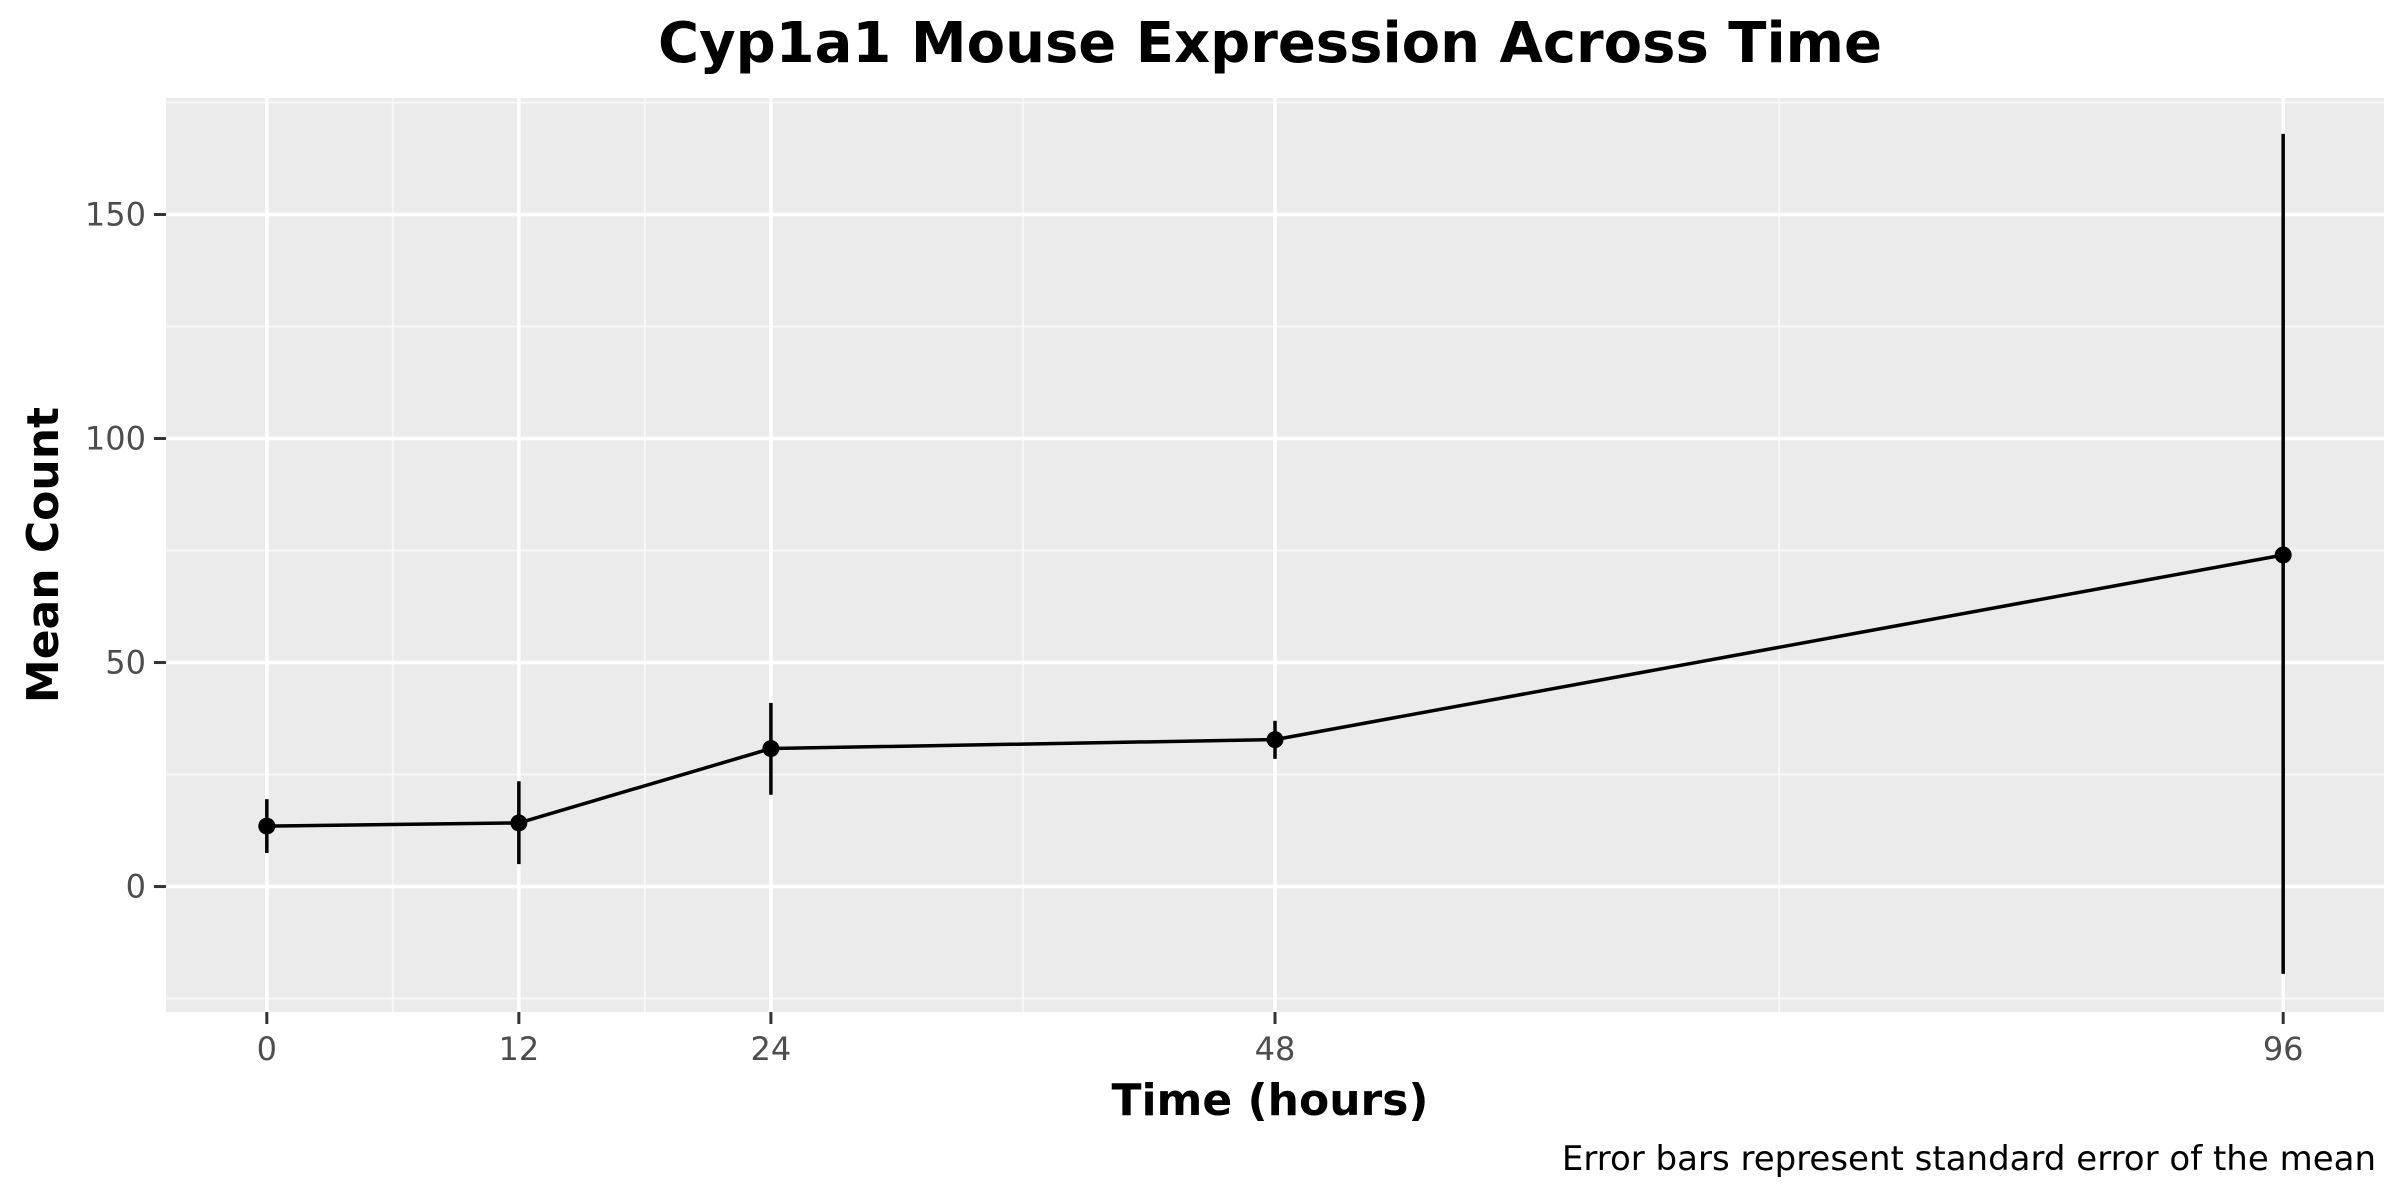 The height and width of the screenshot is (1200, 2400). I want to click on y-tick-label: 50, so click(125, 663).